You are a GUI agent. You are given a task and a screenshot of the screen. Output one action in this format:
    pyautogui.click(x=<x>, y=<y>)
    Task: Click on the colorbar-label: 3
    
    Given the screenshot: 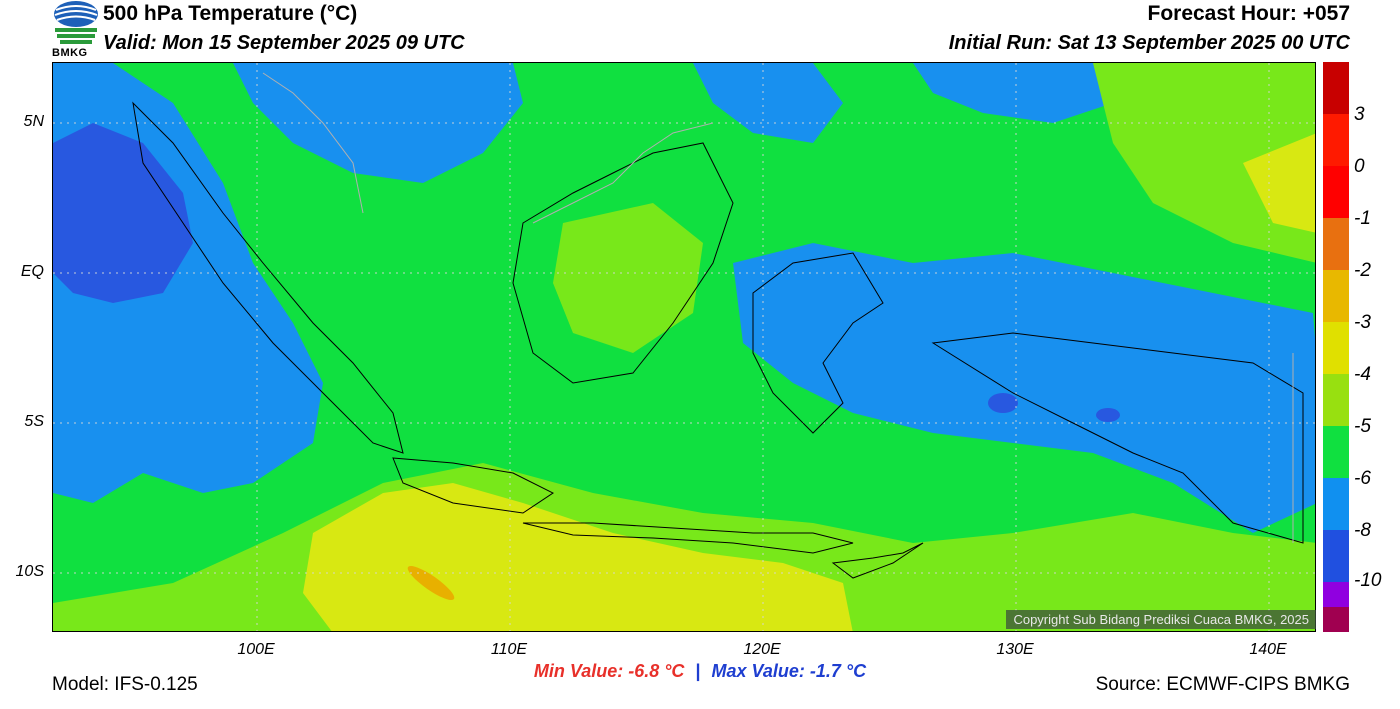 What is the action you would take?
    pyautogui.click(x=1359, y=114)
    